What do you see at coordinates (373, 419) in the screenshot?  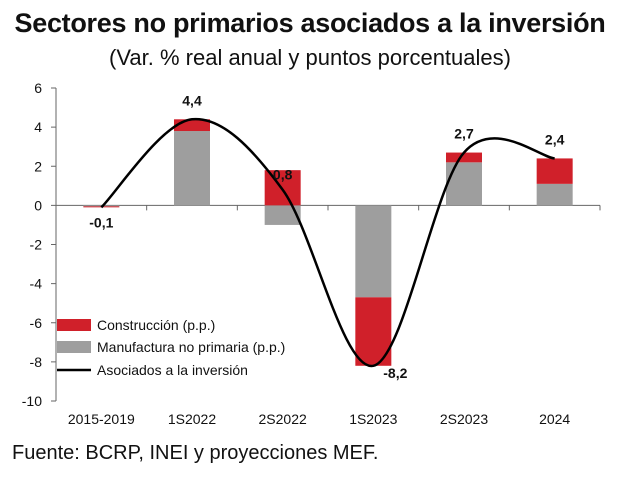 I see `x-tick-label: 1S2023` at bounding box center [373, 419].